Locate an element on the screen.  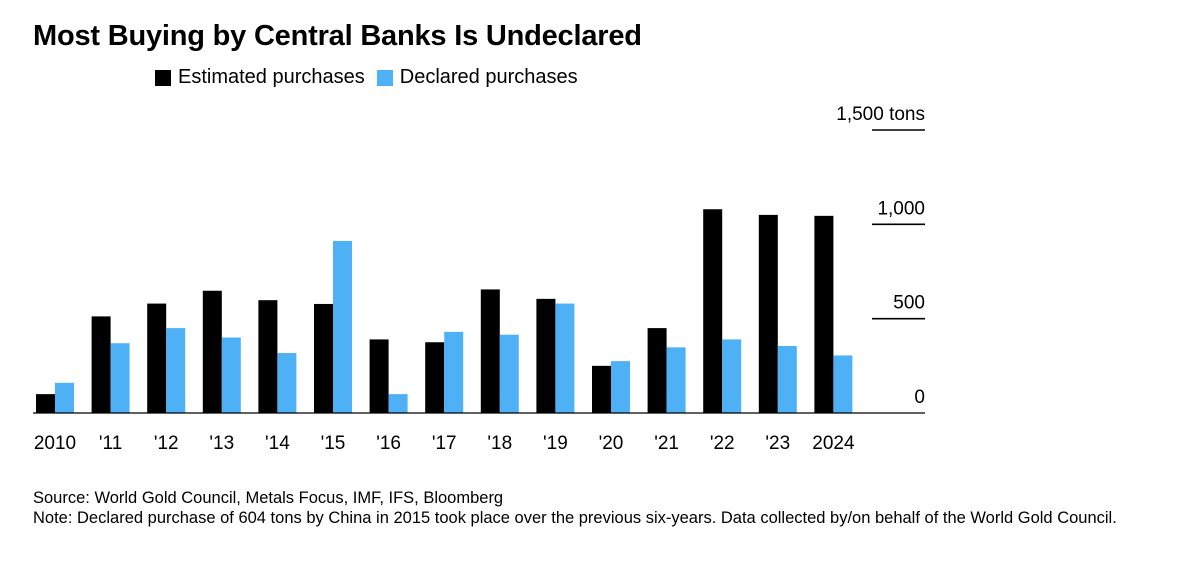
x-tick-label: 2024 is located at coordinates (833, 443).